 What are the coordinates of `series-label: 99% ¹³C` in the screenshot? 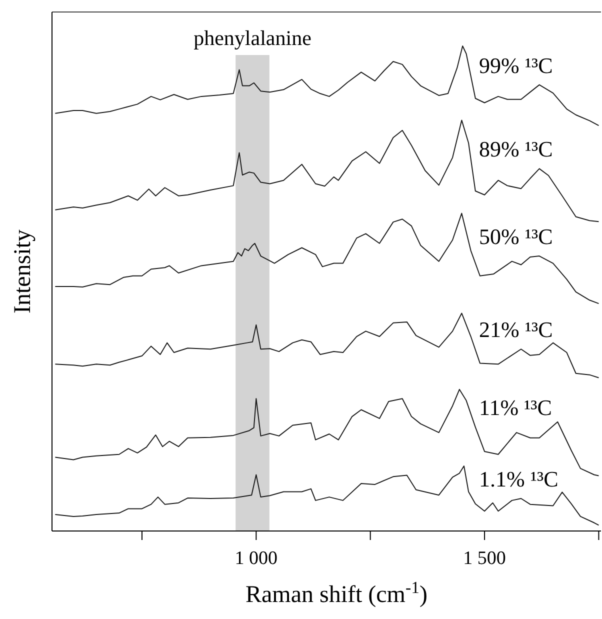 It's located at (516, 65).